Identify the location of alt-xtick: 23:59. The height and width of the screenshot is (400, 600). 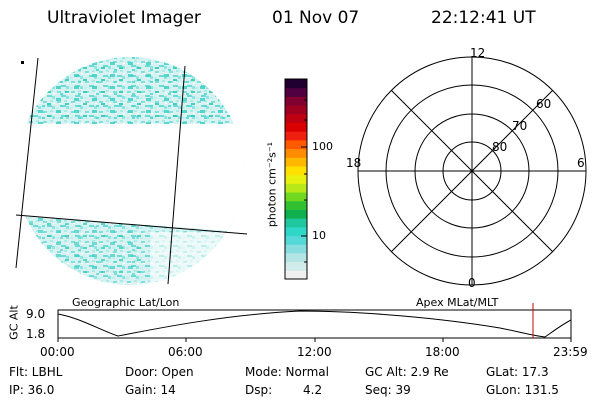
(570, 352).